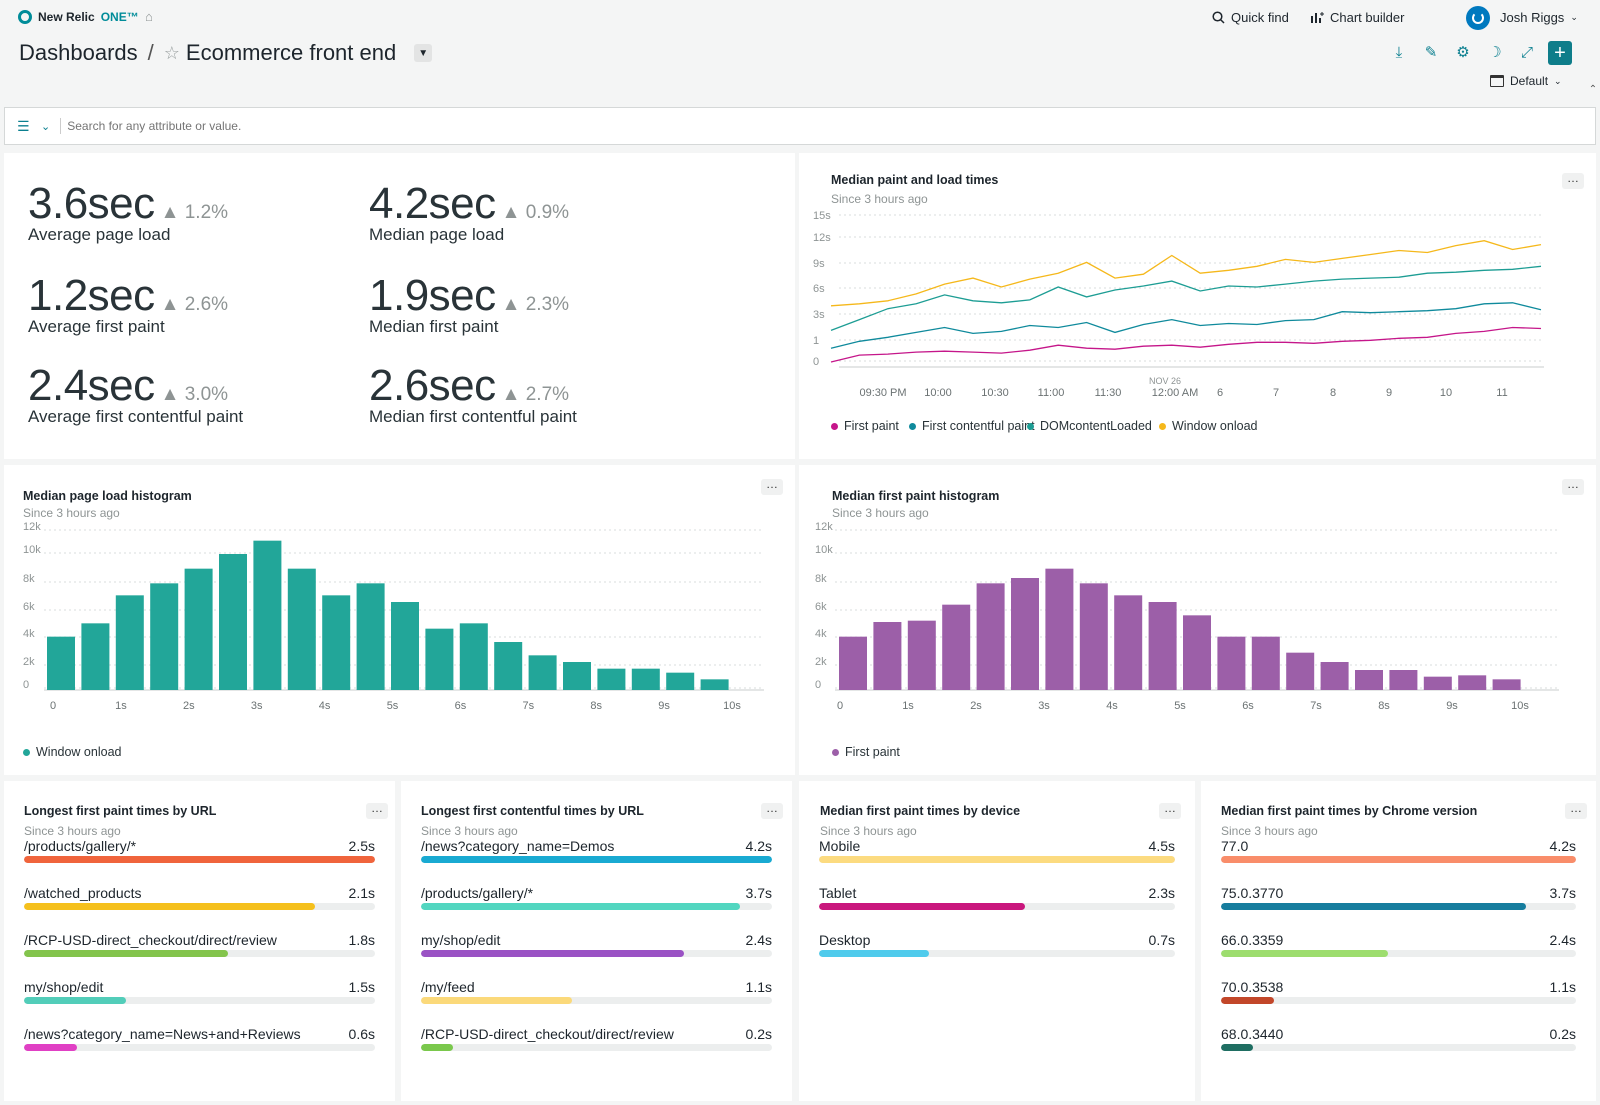 The height and width of the screenshot is (1105, 1600). I want to click on bar-row: /watched_products 2.1s, so click(199, 899).